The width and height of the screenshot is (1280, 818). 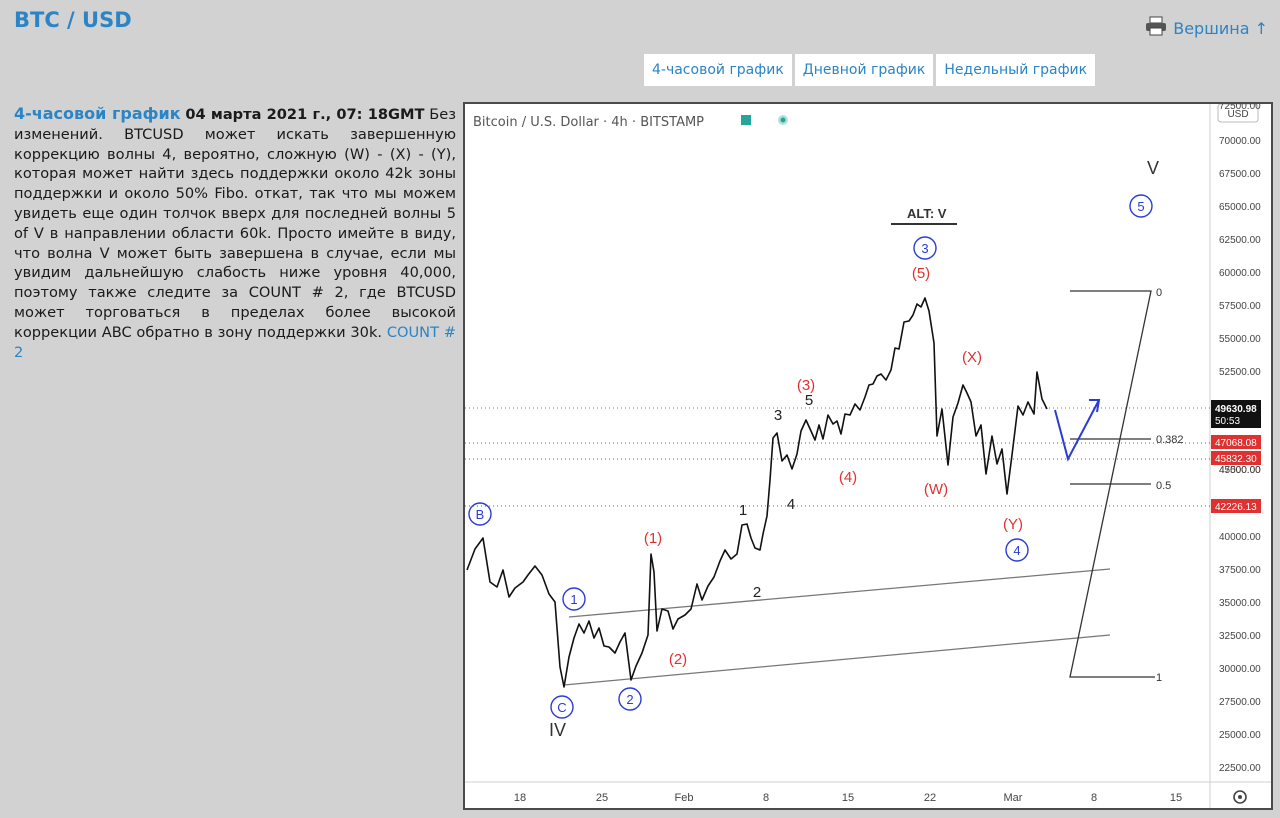 What do you see at coordinates (629, 699) in the screenshot?
I see `wave-2-circ: 2` at bounding box center [629, 699].